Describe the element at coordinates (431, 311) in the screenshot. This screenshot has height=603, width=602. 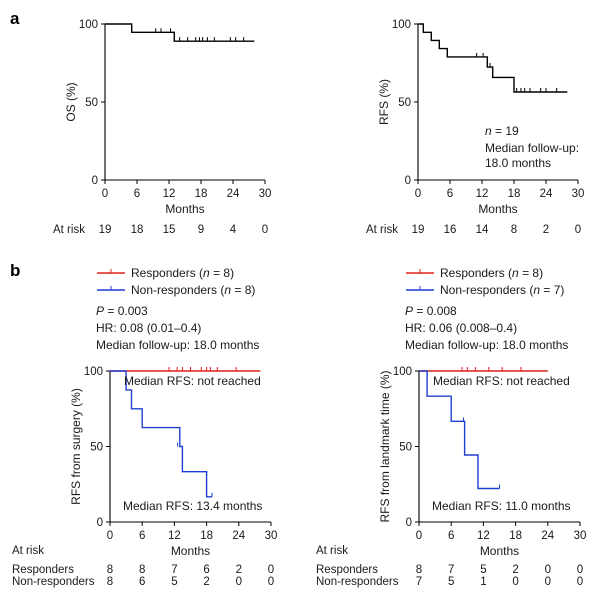
I see `p-value: P = 0.008` at that location.